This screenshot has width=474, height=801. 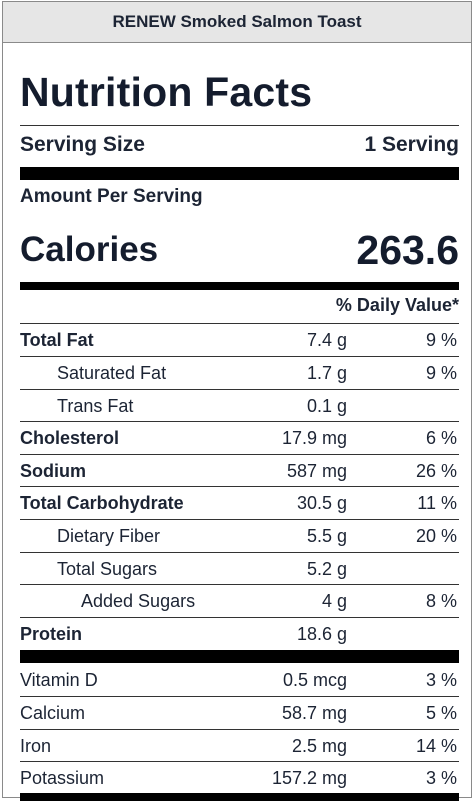 I want to click on vitamin-row-vitamin-d: Vitamin D 0.5 mcg 3 %, so click(x=239, y=680).